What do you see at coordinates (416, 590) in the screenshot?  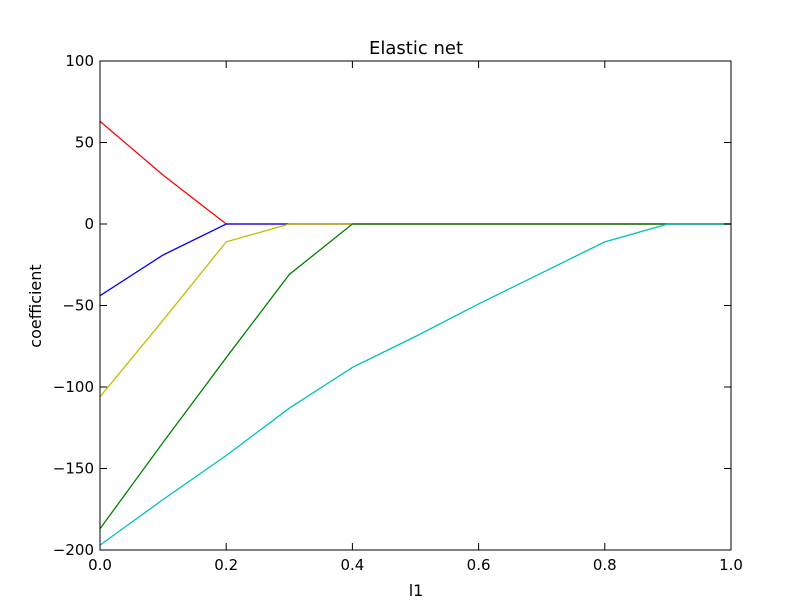 I see `x-axis-label: l1` at bounding box center [416, 590].